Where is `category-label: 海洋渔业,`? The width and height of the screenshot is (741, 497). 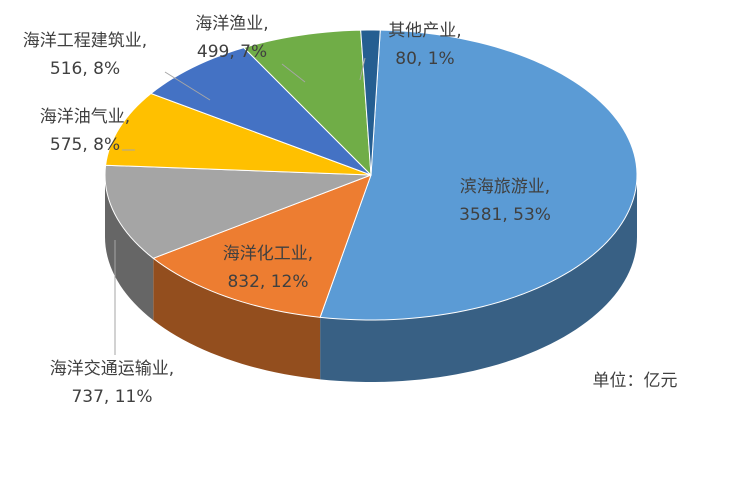
category-label: 海洋渔业, is located at coordinates (231, 24).